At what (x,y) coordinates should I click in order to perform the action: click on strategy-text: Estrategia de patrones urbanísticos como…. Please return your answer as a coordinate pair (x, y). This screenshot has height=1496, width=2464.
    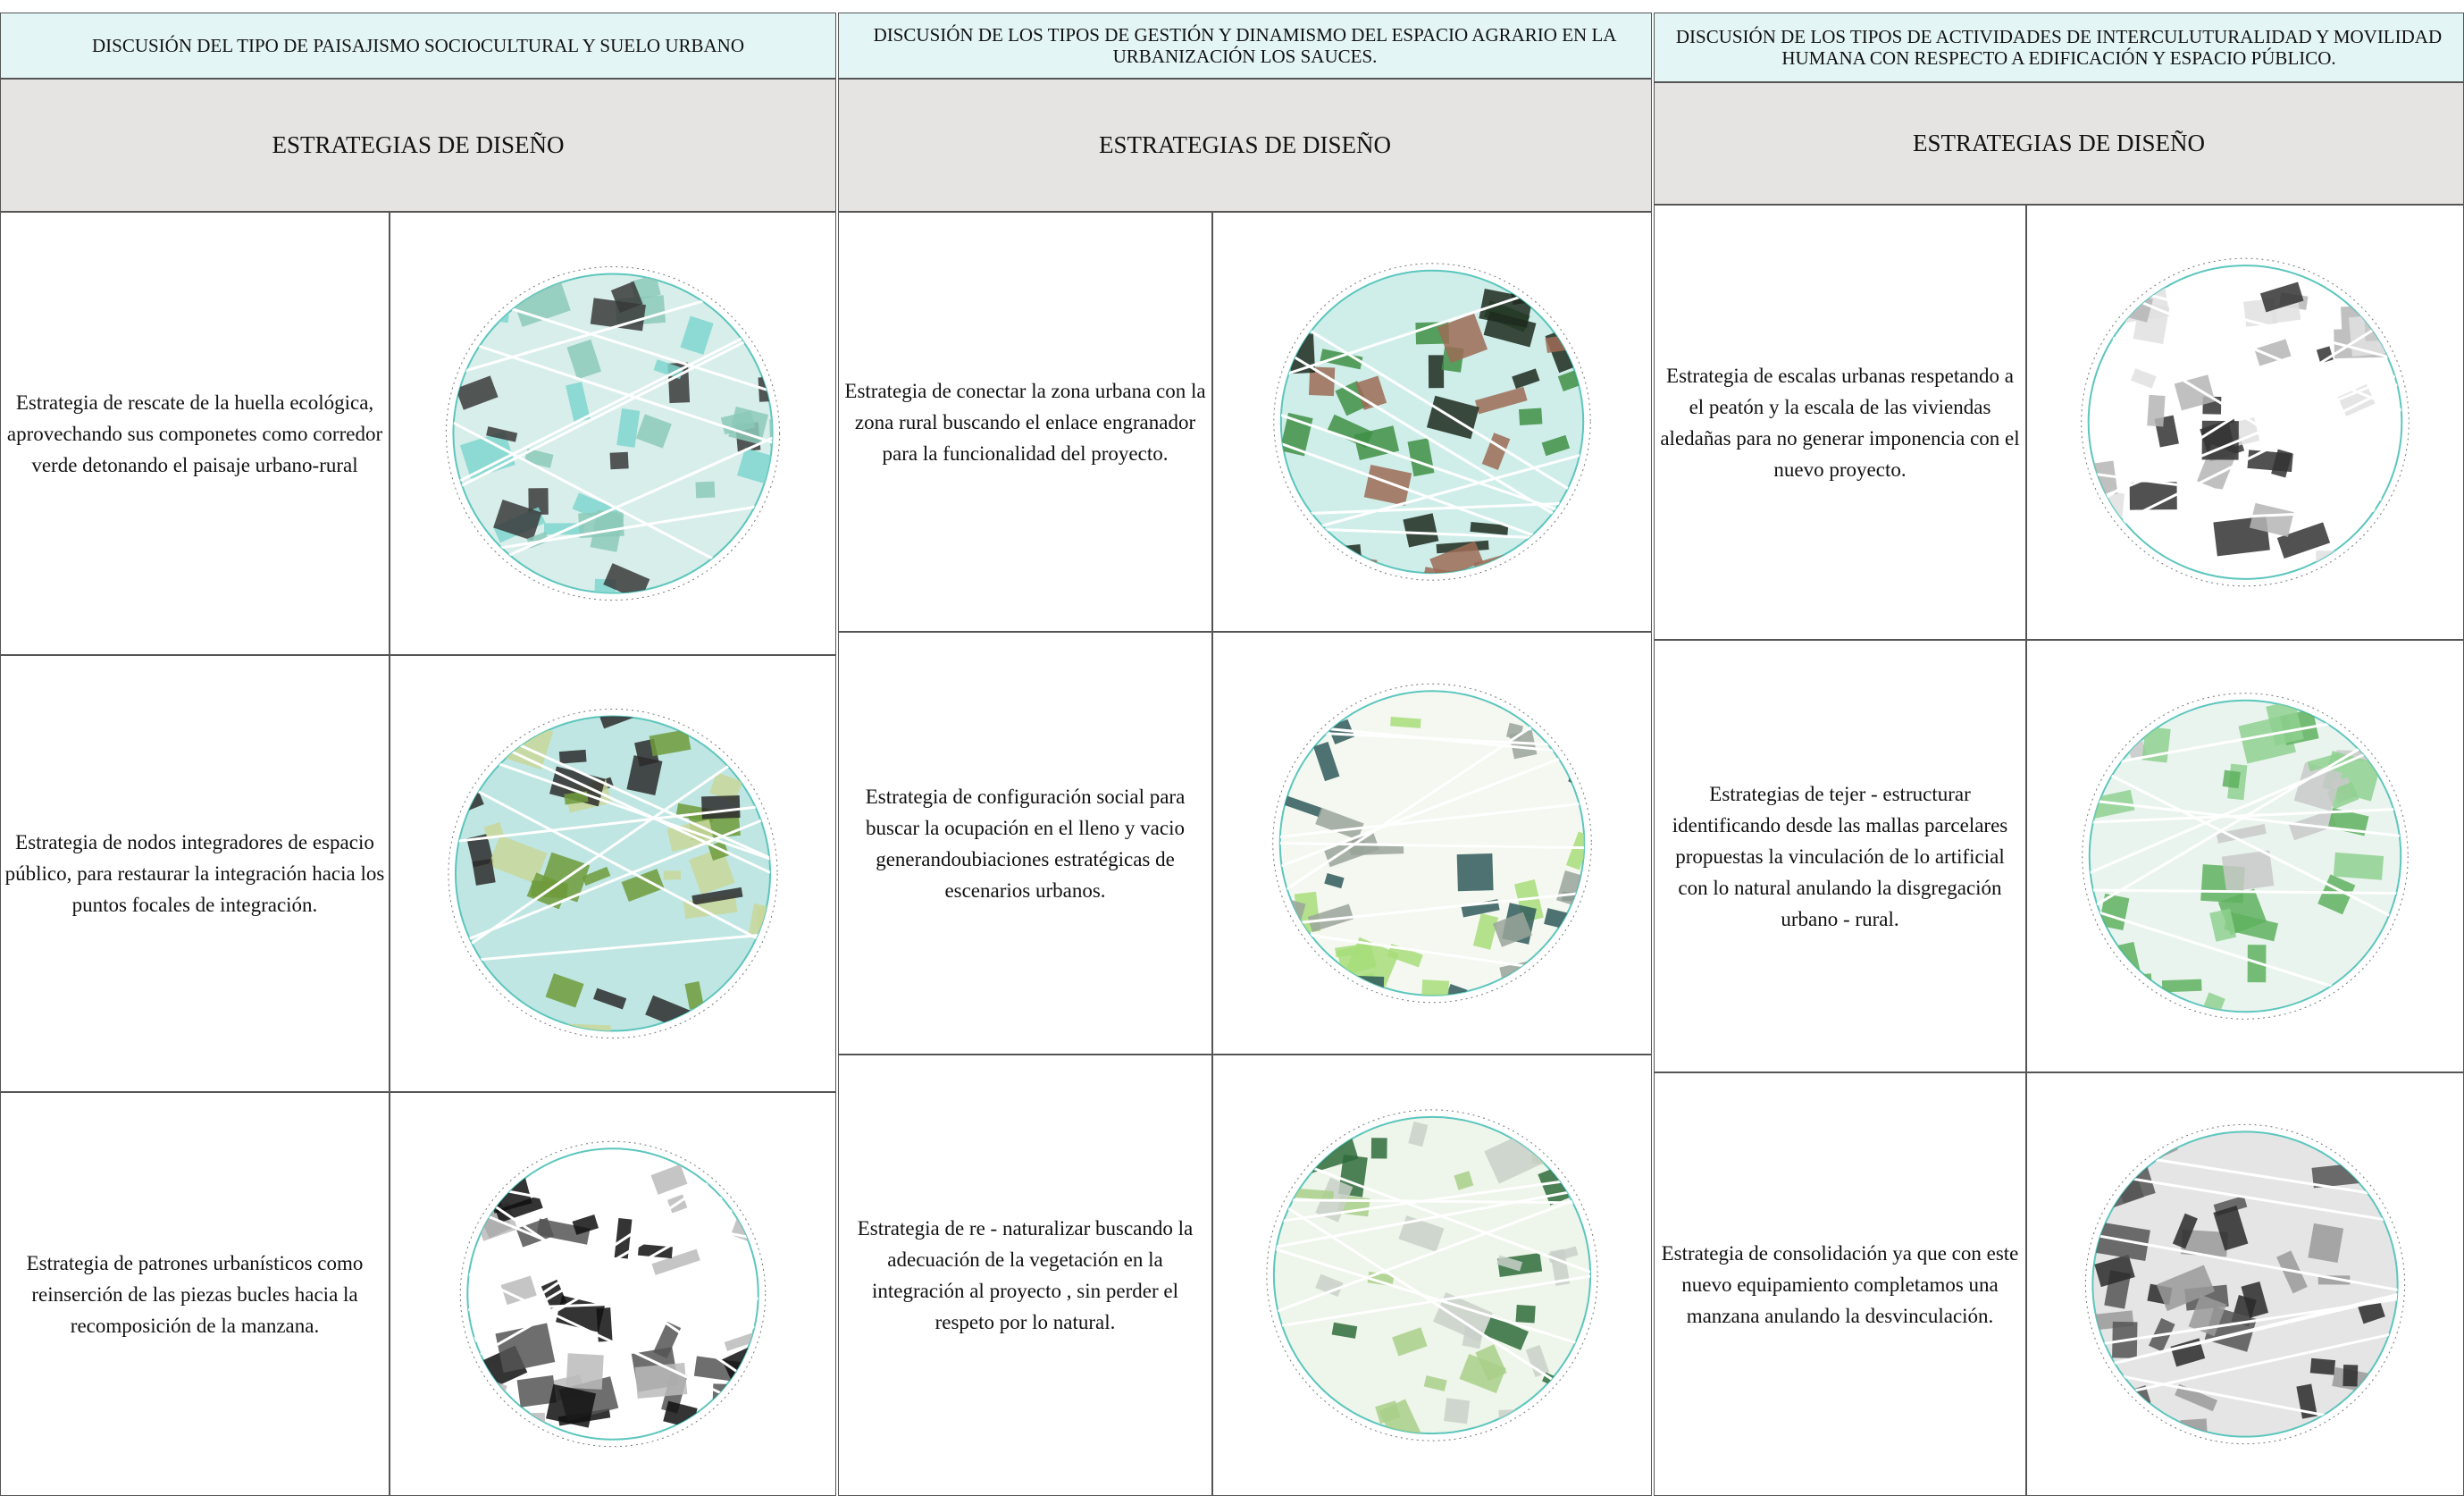
    Looking at the image, I should click on (195, 1294).